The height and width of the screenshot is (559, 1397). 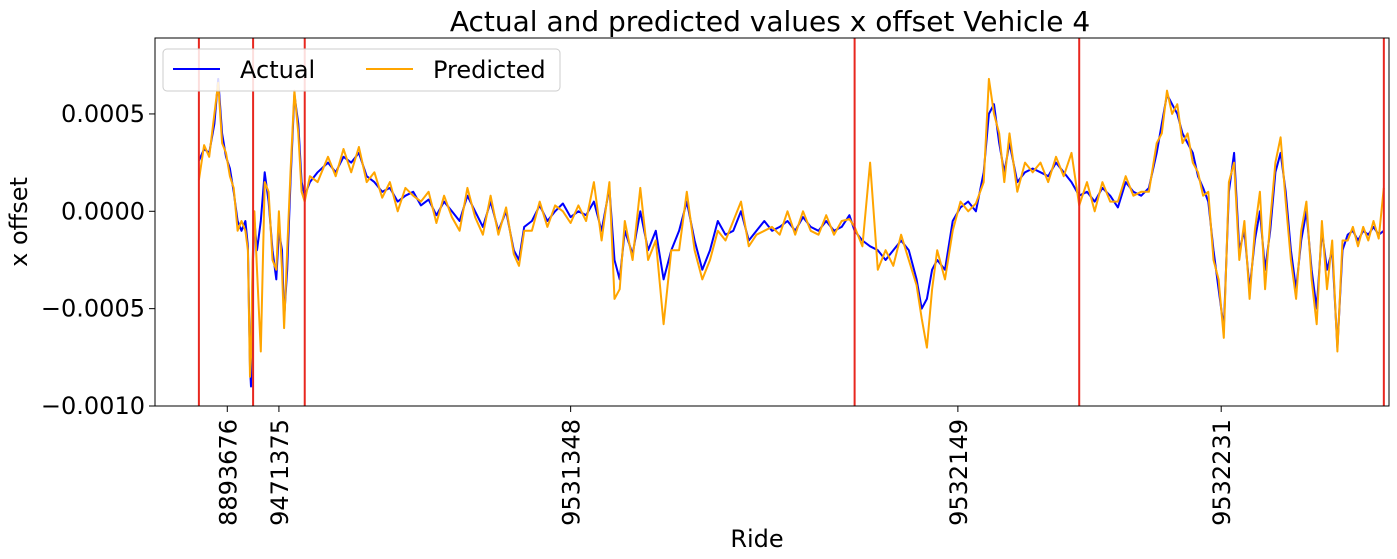 What do you see at coordinates (103, 211) in the screenshot?
I see `y-tick-label: 0.0000` at bounding box center [103, 211].